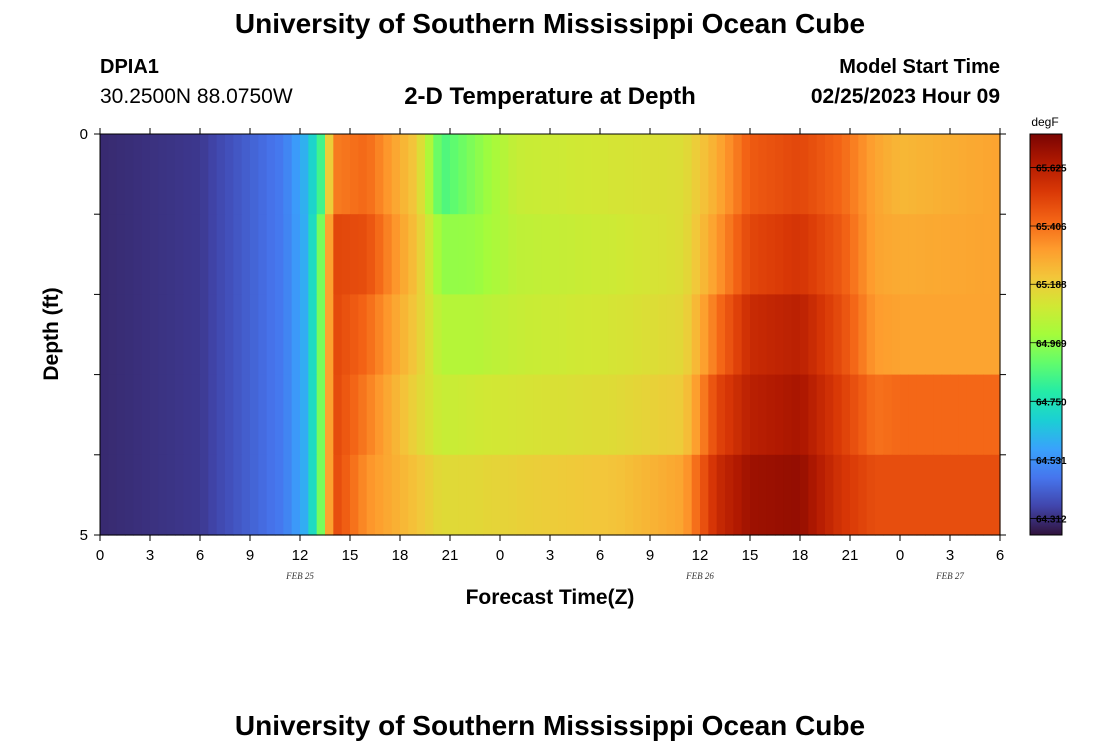  I want to click on colorbar-gradient, so click(1046, 334).